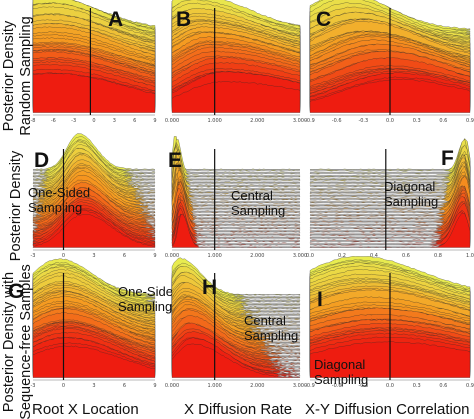  Describe the element at coordinates (9, 75) in the screenshot. I see `row-label-1-line-1: Posterior Density` at that location.